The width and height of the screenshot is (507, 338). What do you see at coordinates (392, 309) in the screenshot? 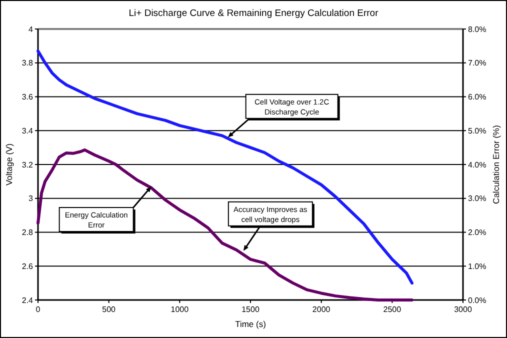
I see `x-tick-label: 2500` at bounding box center [392, 309].